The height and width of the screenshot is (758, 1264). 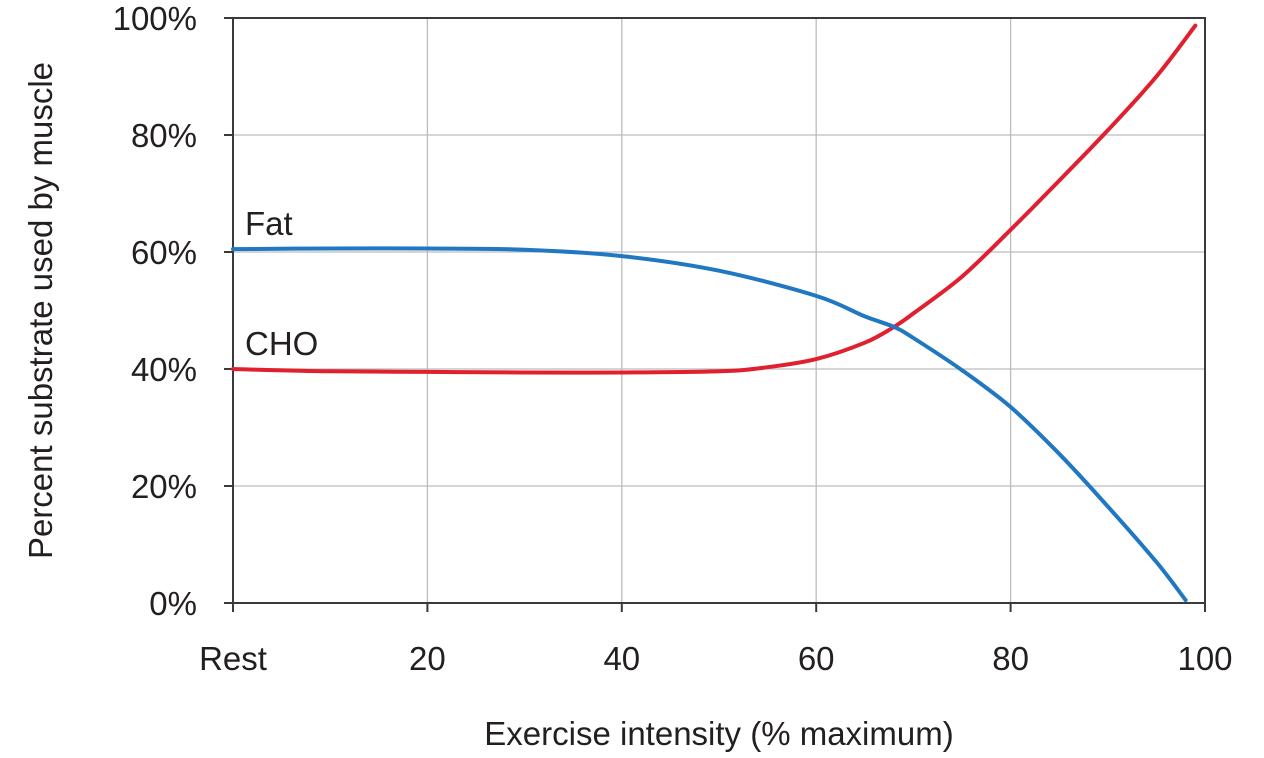 I want to click on cho-series-label: CHO, so click(x=281, y=343).